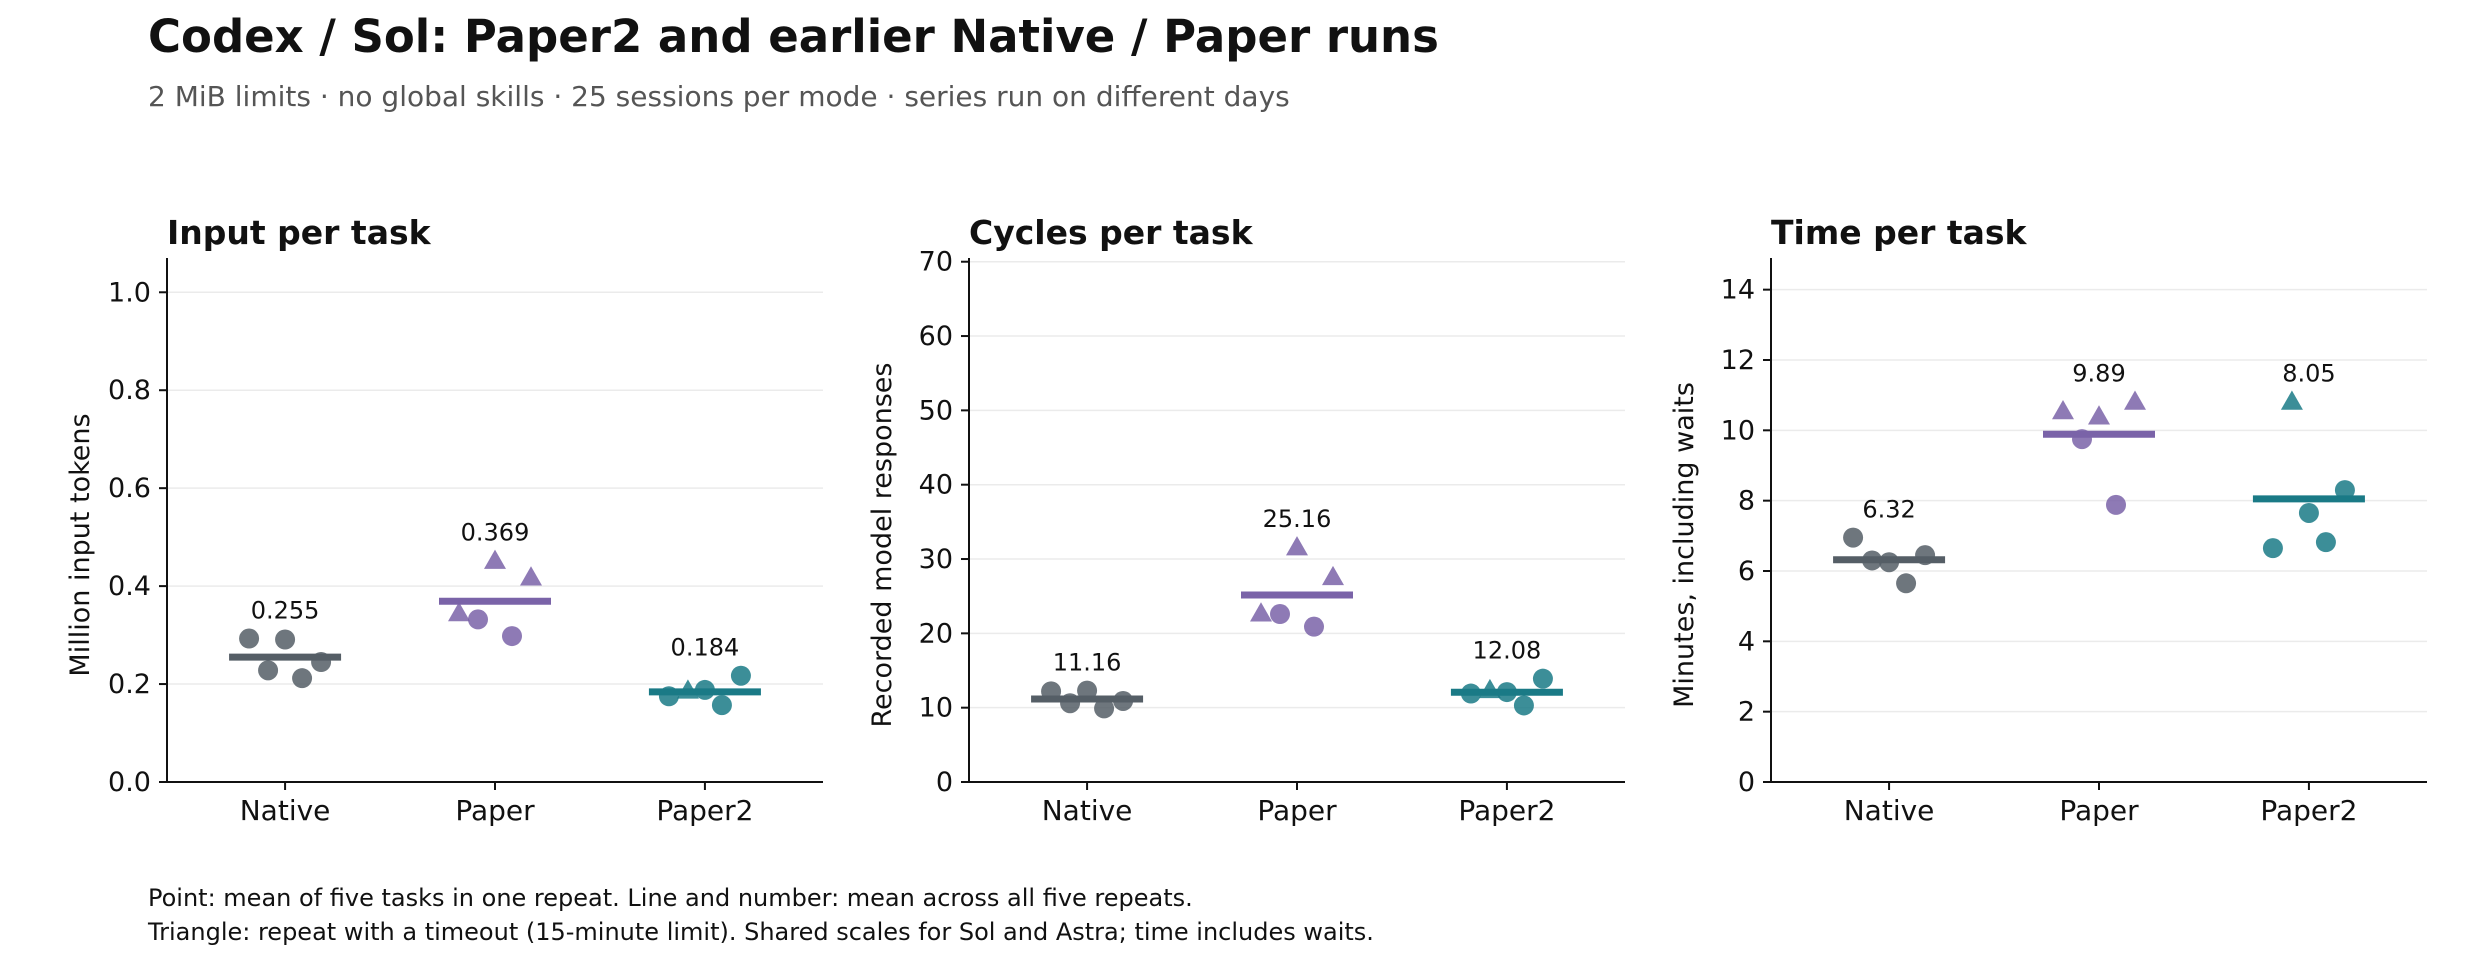 The height and width of the screenshot is (972, 2466). What do you see at coordinates (129, 390) in the screenshot?
I see `y-tick-label: 0.8` at bounding box center [129, 390].